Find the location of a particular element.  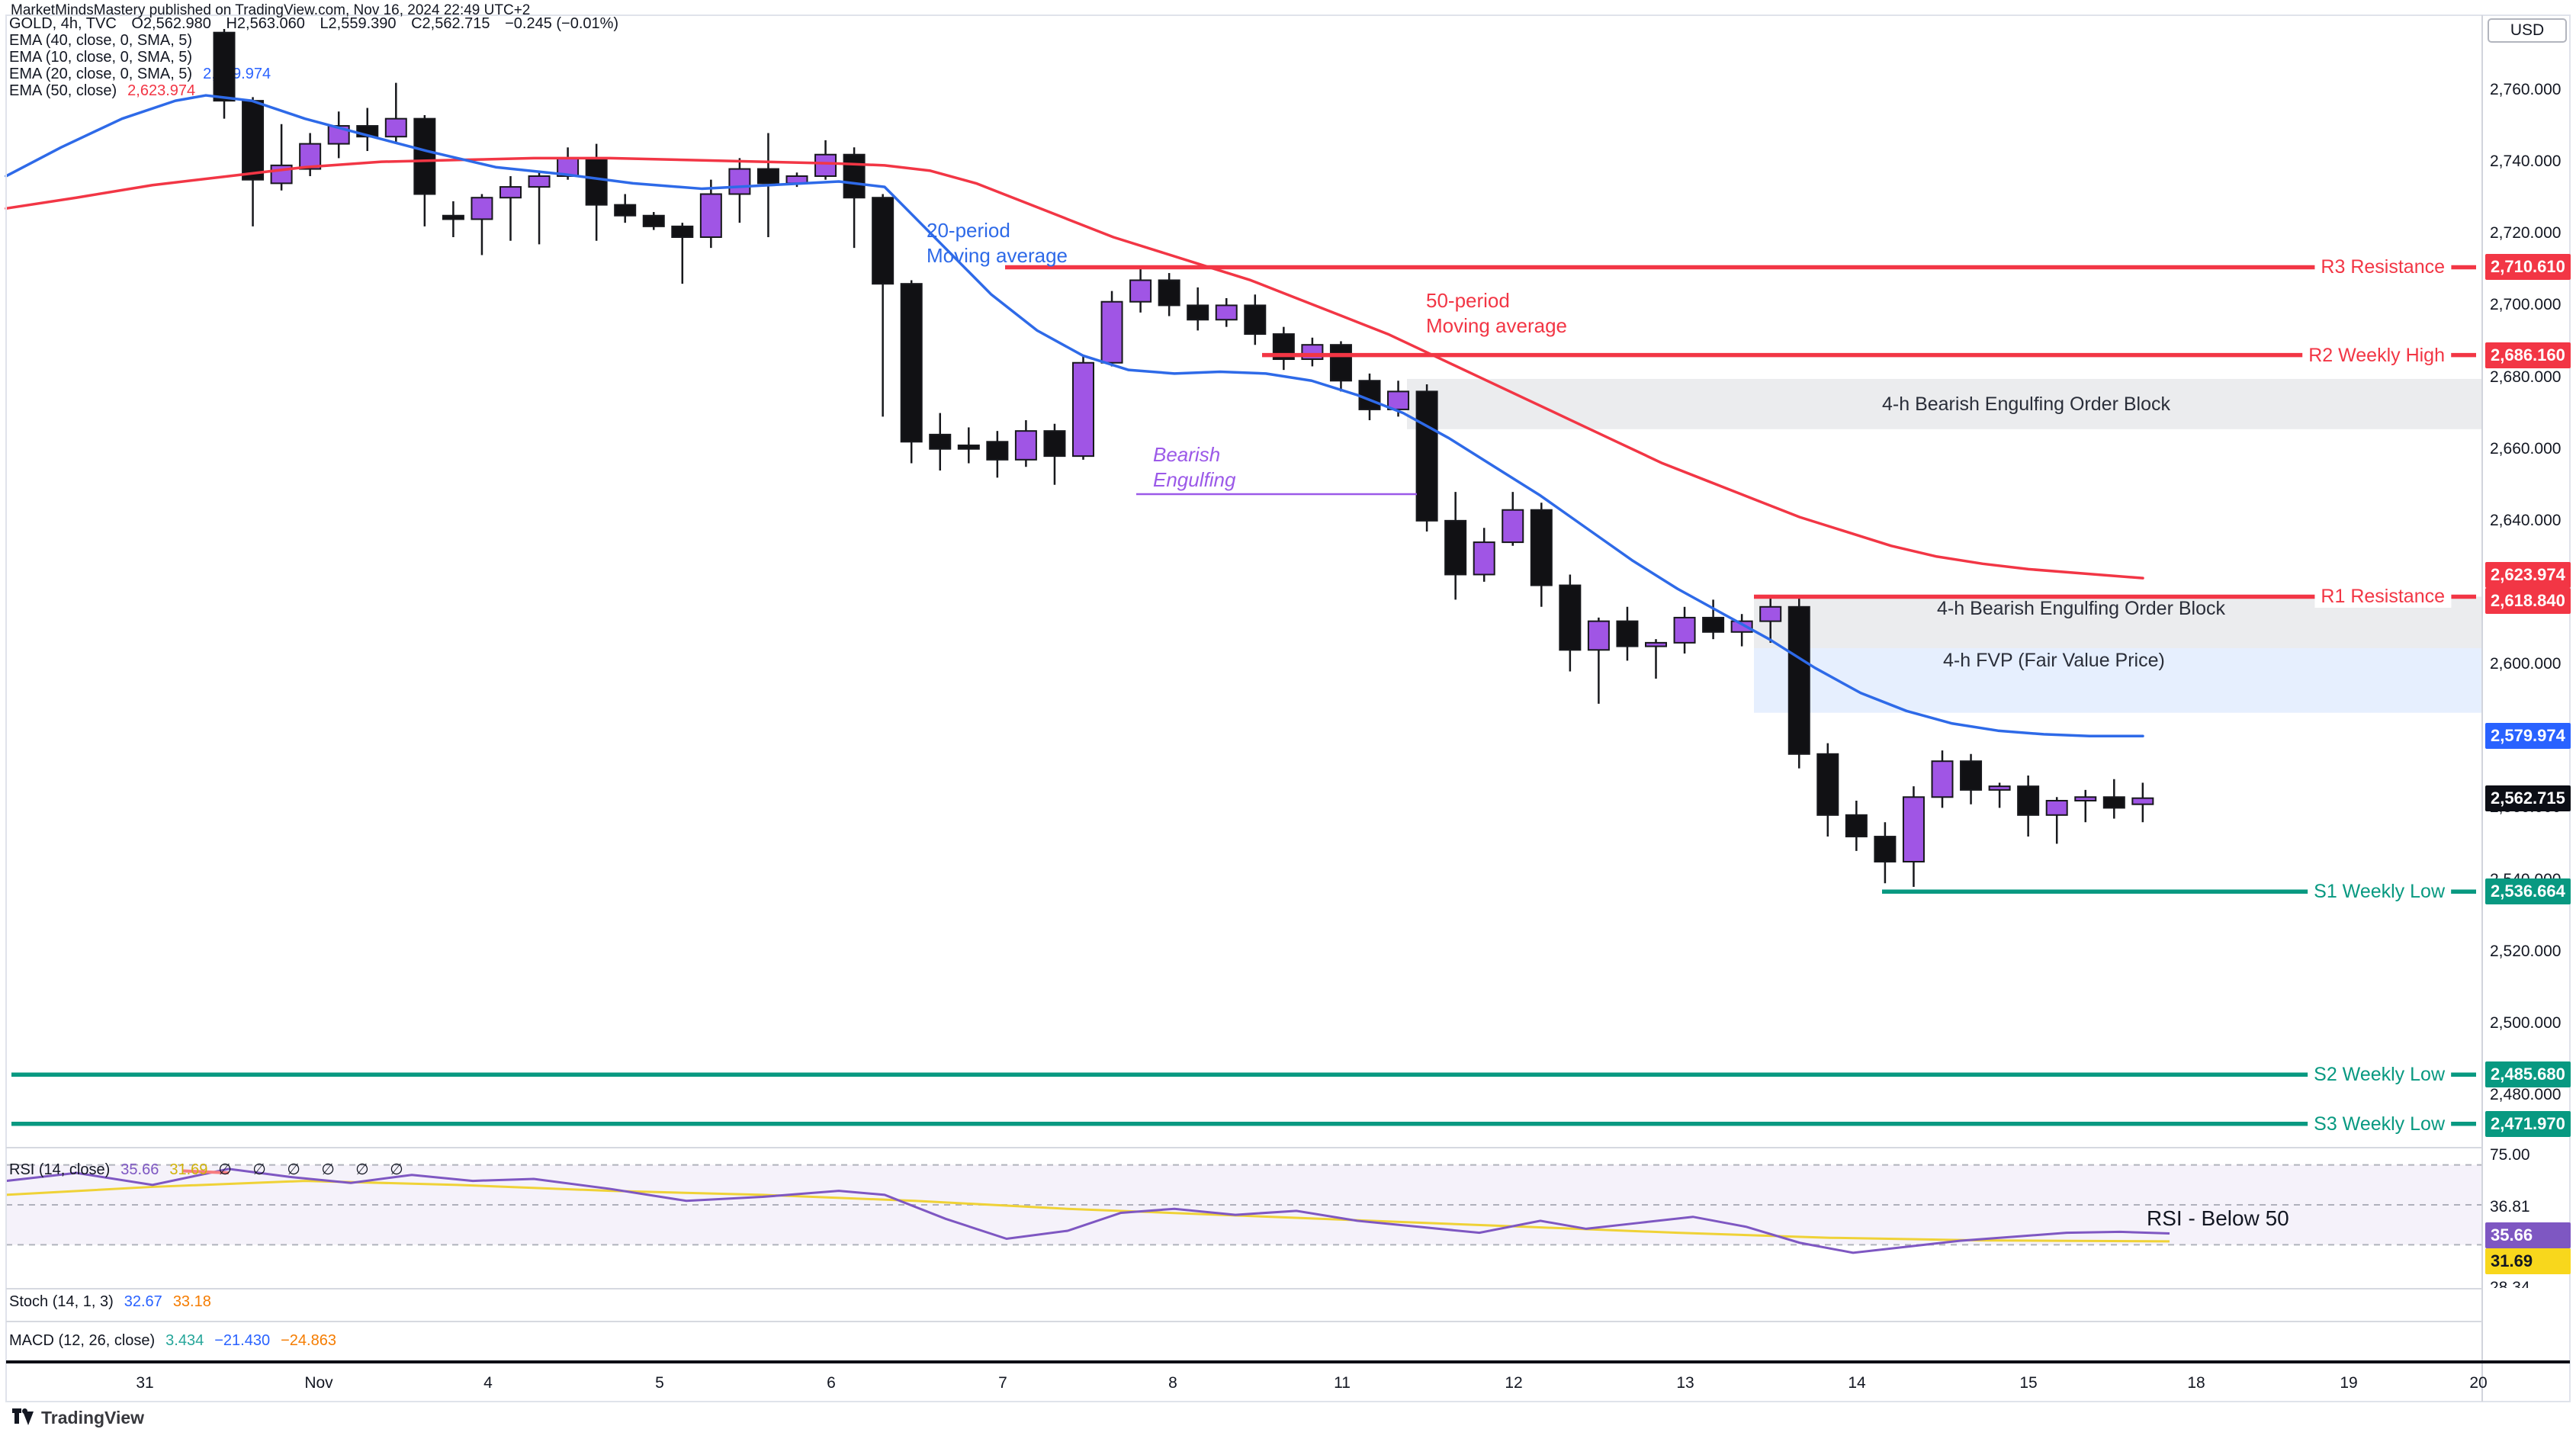

indicator-label-ema20: EMA (20, close, 0, SMA, 5) is located at coordinates (101, 74).